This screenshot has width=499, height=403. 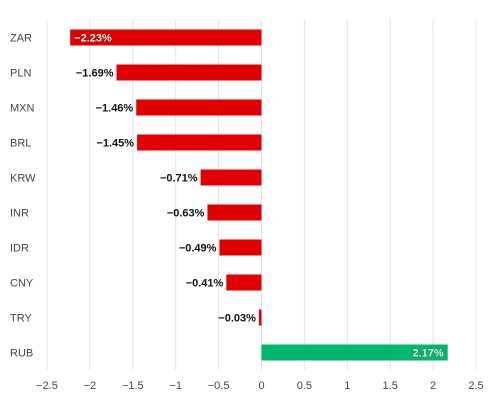 What do you see at coordinates (198, 249) in the screenshot?
I see `value-label: −0.49%` at bounding box center [198, 249].